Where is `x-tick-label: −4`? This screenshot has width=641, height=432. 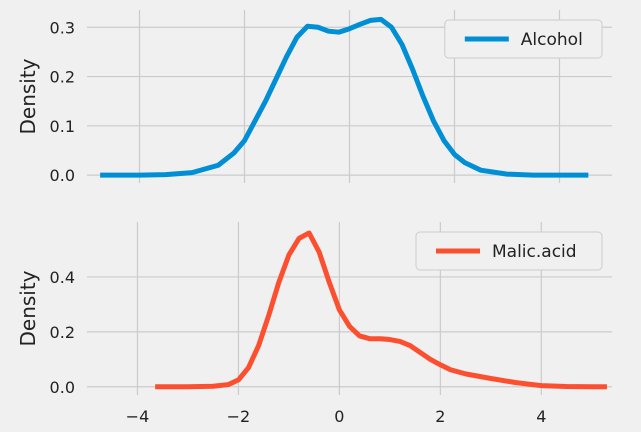 x-tick-label: −4 is located at coordinates (138, 416).